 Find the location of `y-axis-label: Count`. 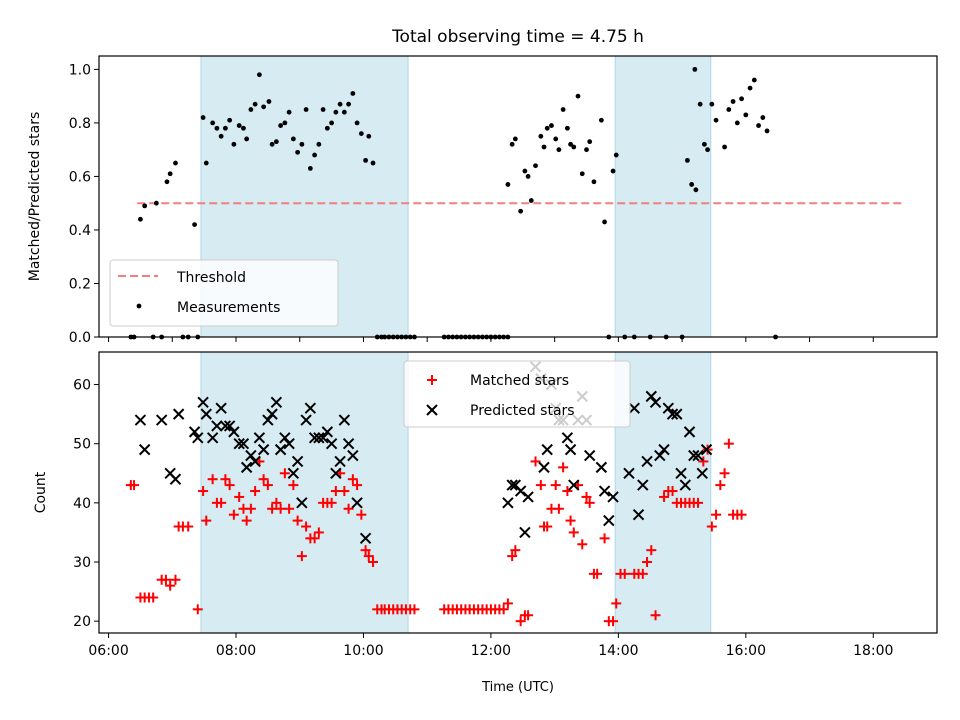

y-axis-label: Count is located at coordinates (41, 492).